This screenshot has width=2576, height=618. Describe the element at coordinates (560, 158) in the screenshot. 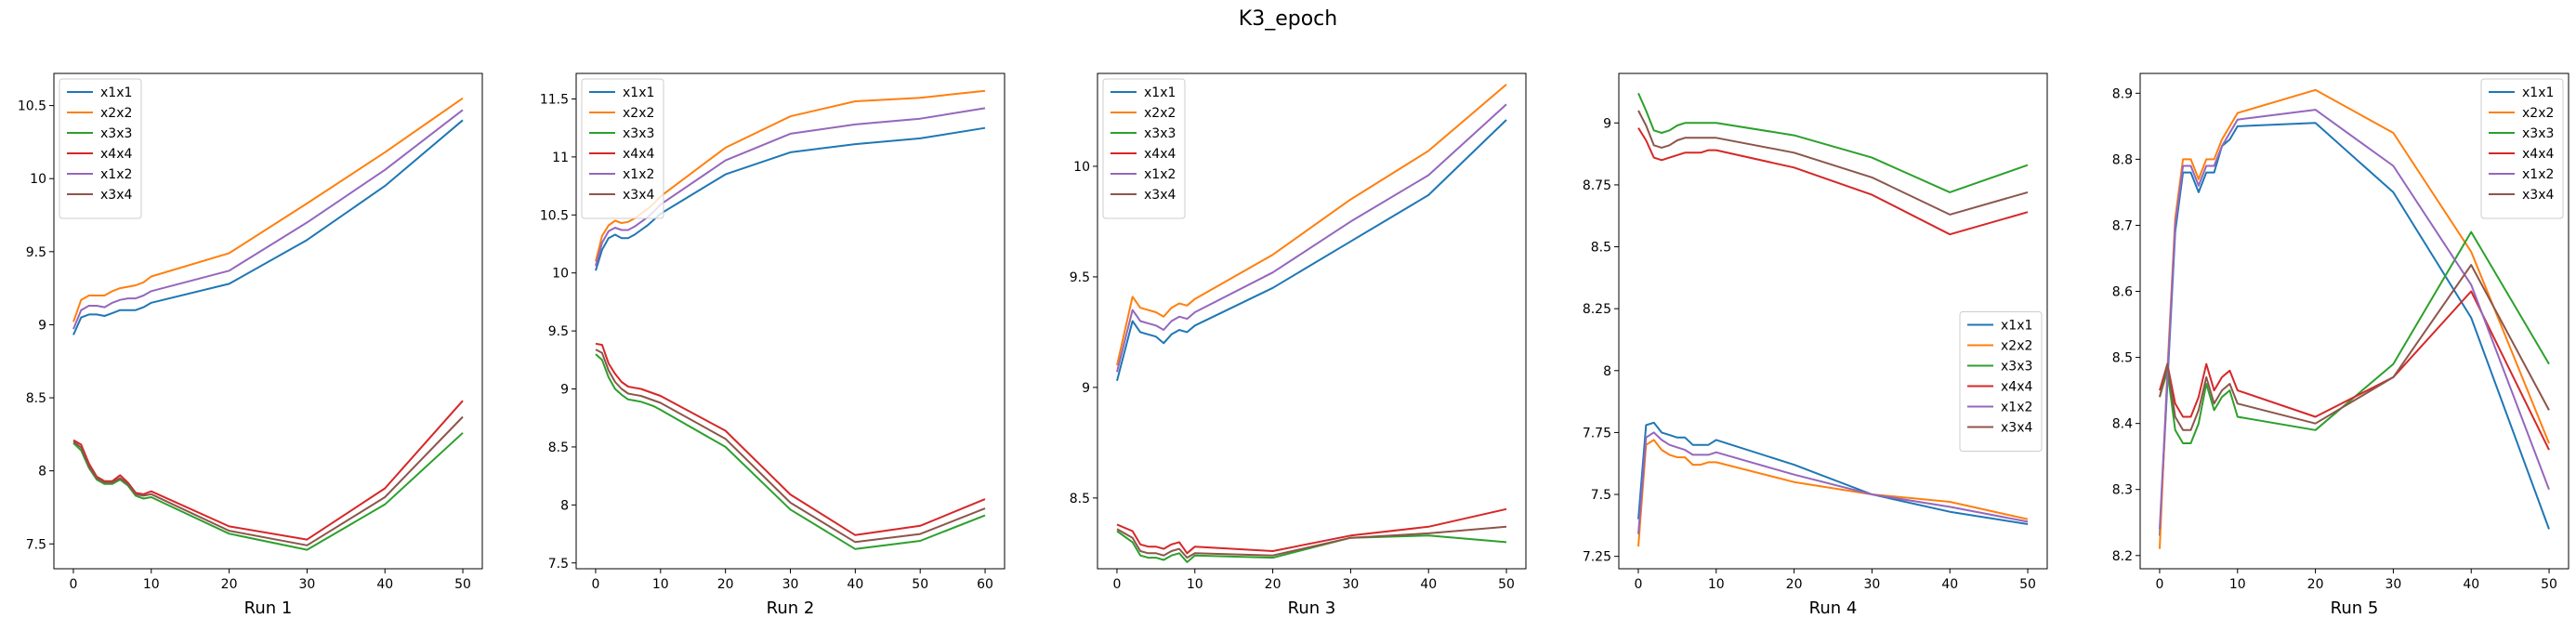

I see `y-tick-label: 11` at that location.